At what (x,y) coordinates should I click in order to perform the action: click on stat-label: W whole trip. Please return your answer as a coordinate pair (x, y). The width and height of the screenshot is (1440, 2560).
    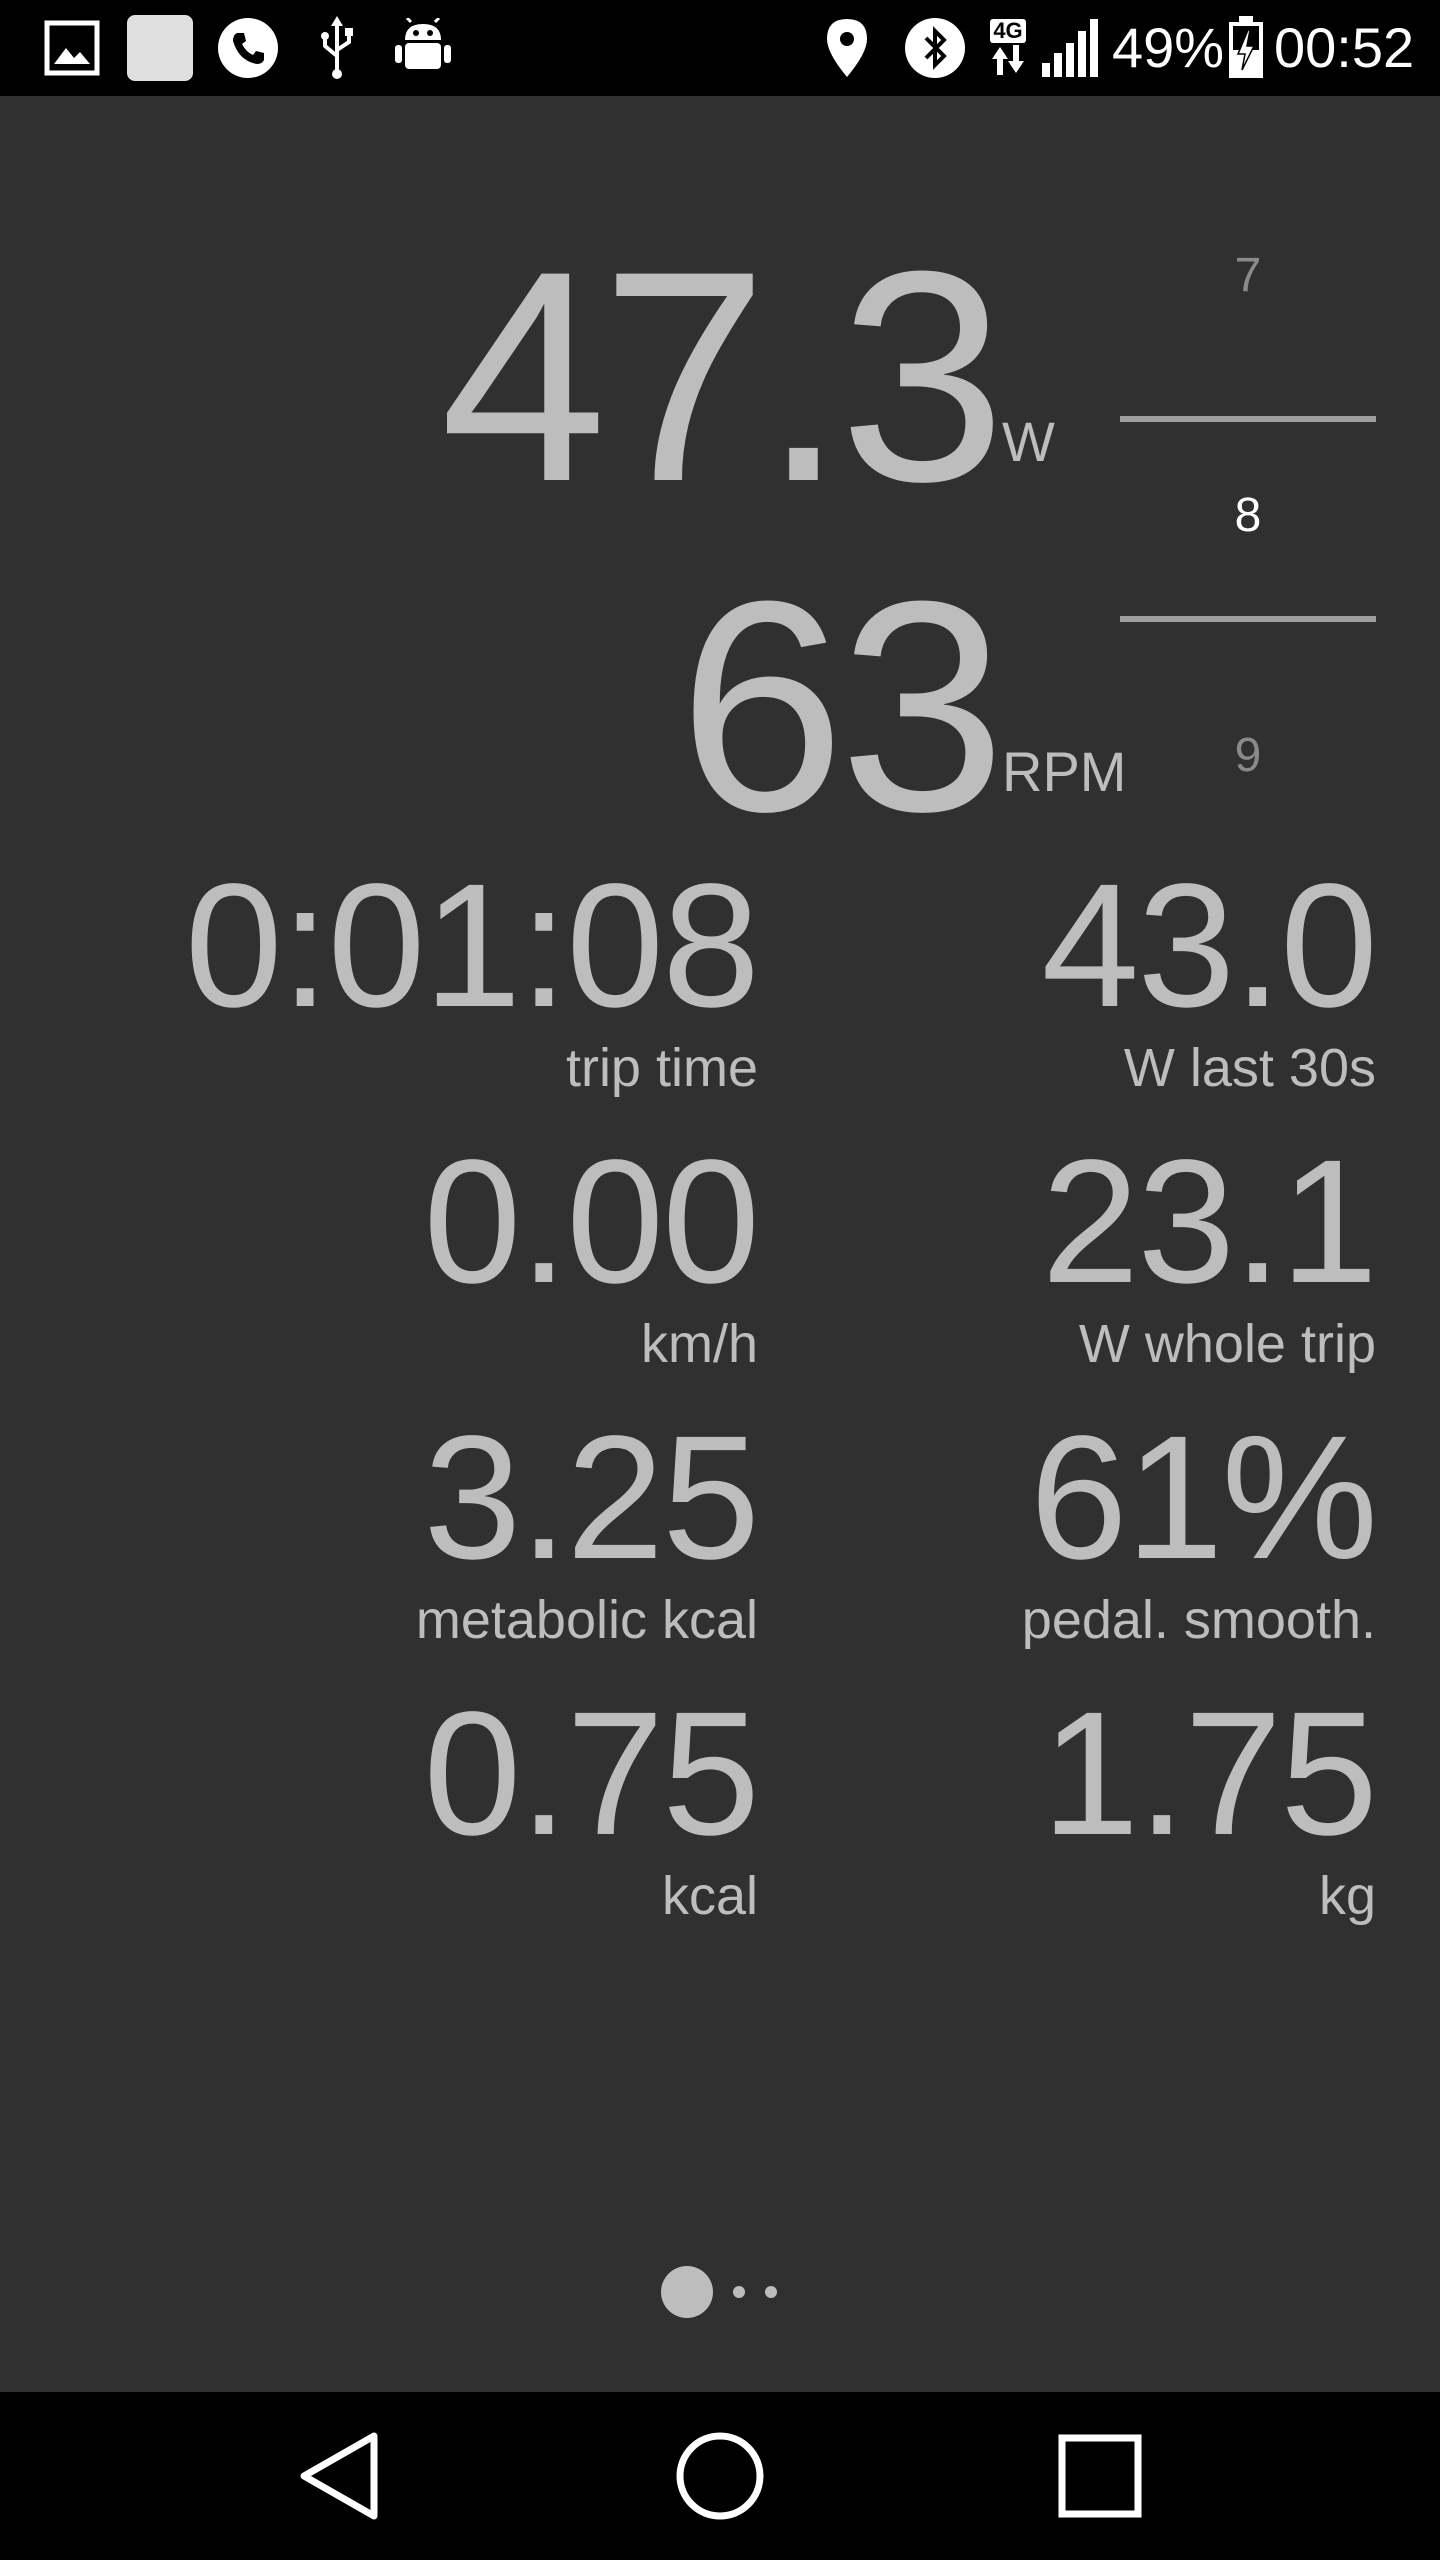
    Looking at the image, I should click on (1227, 1344).